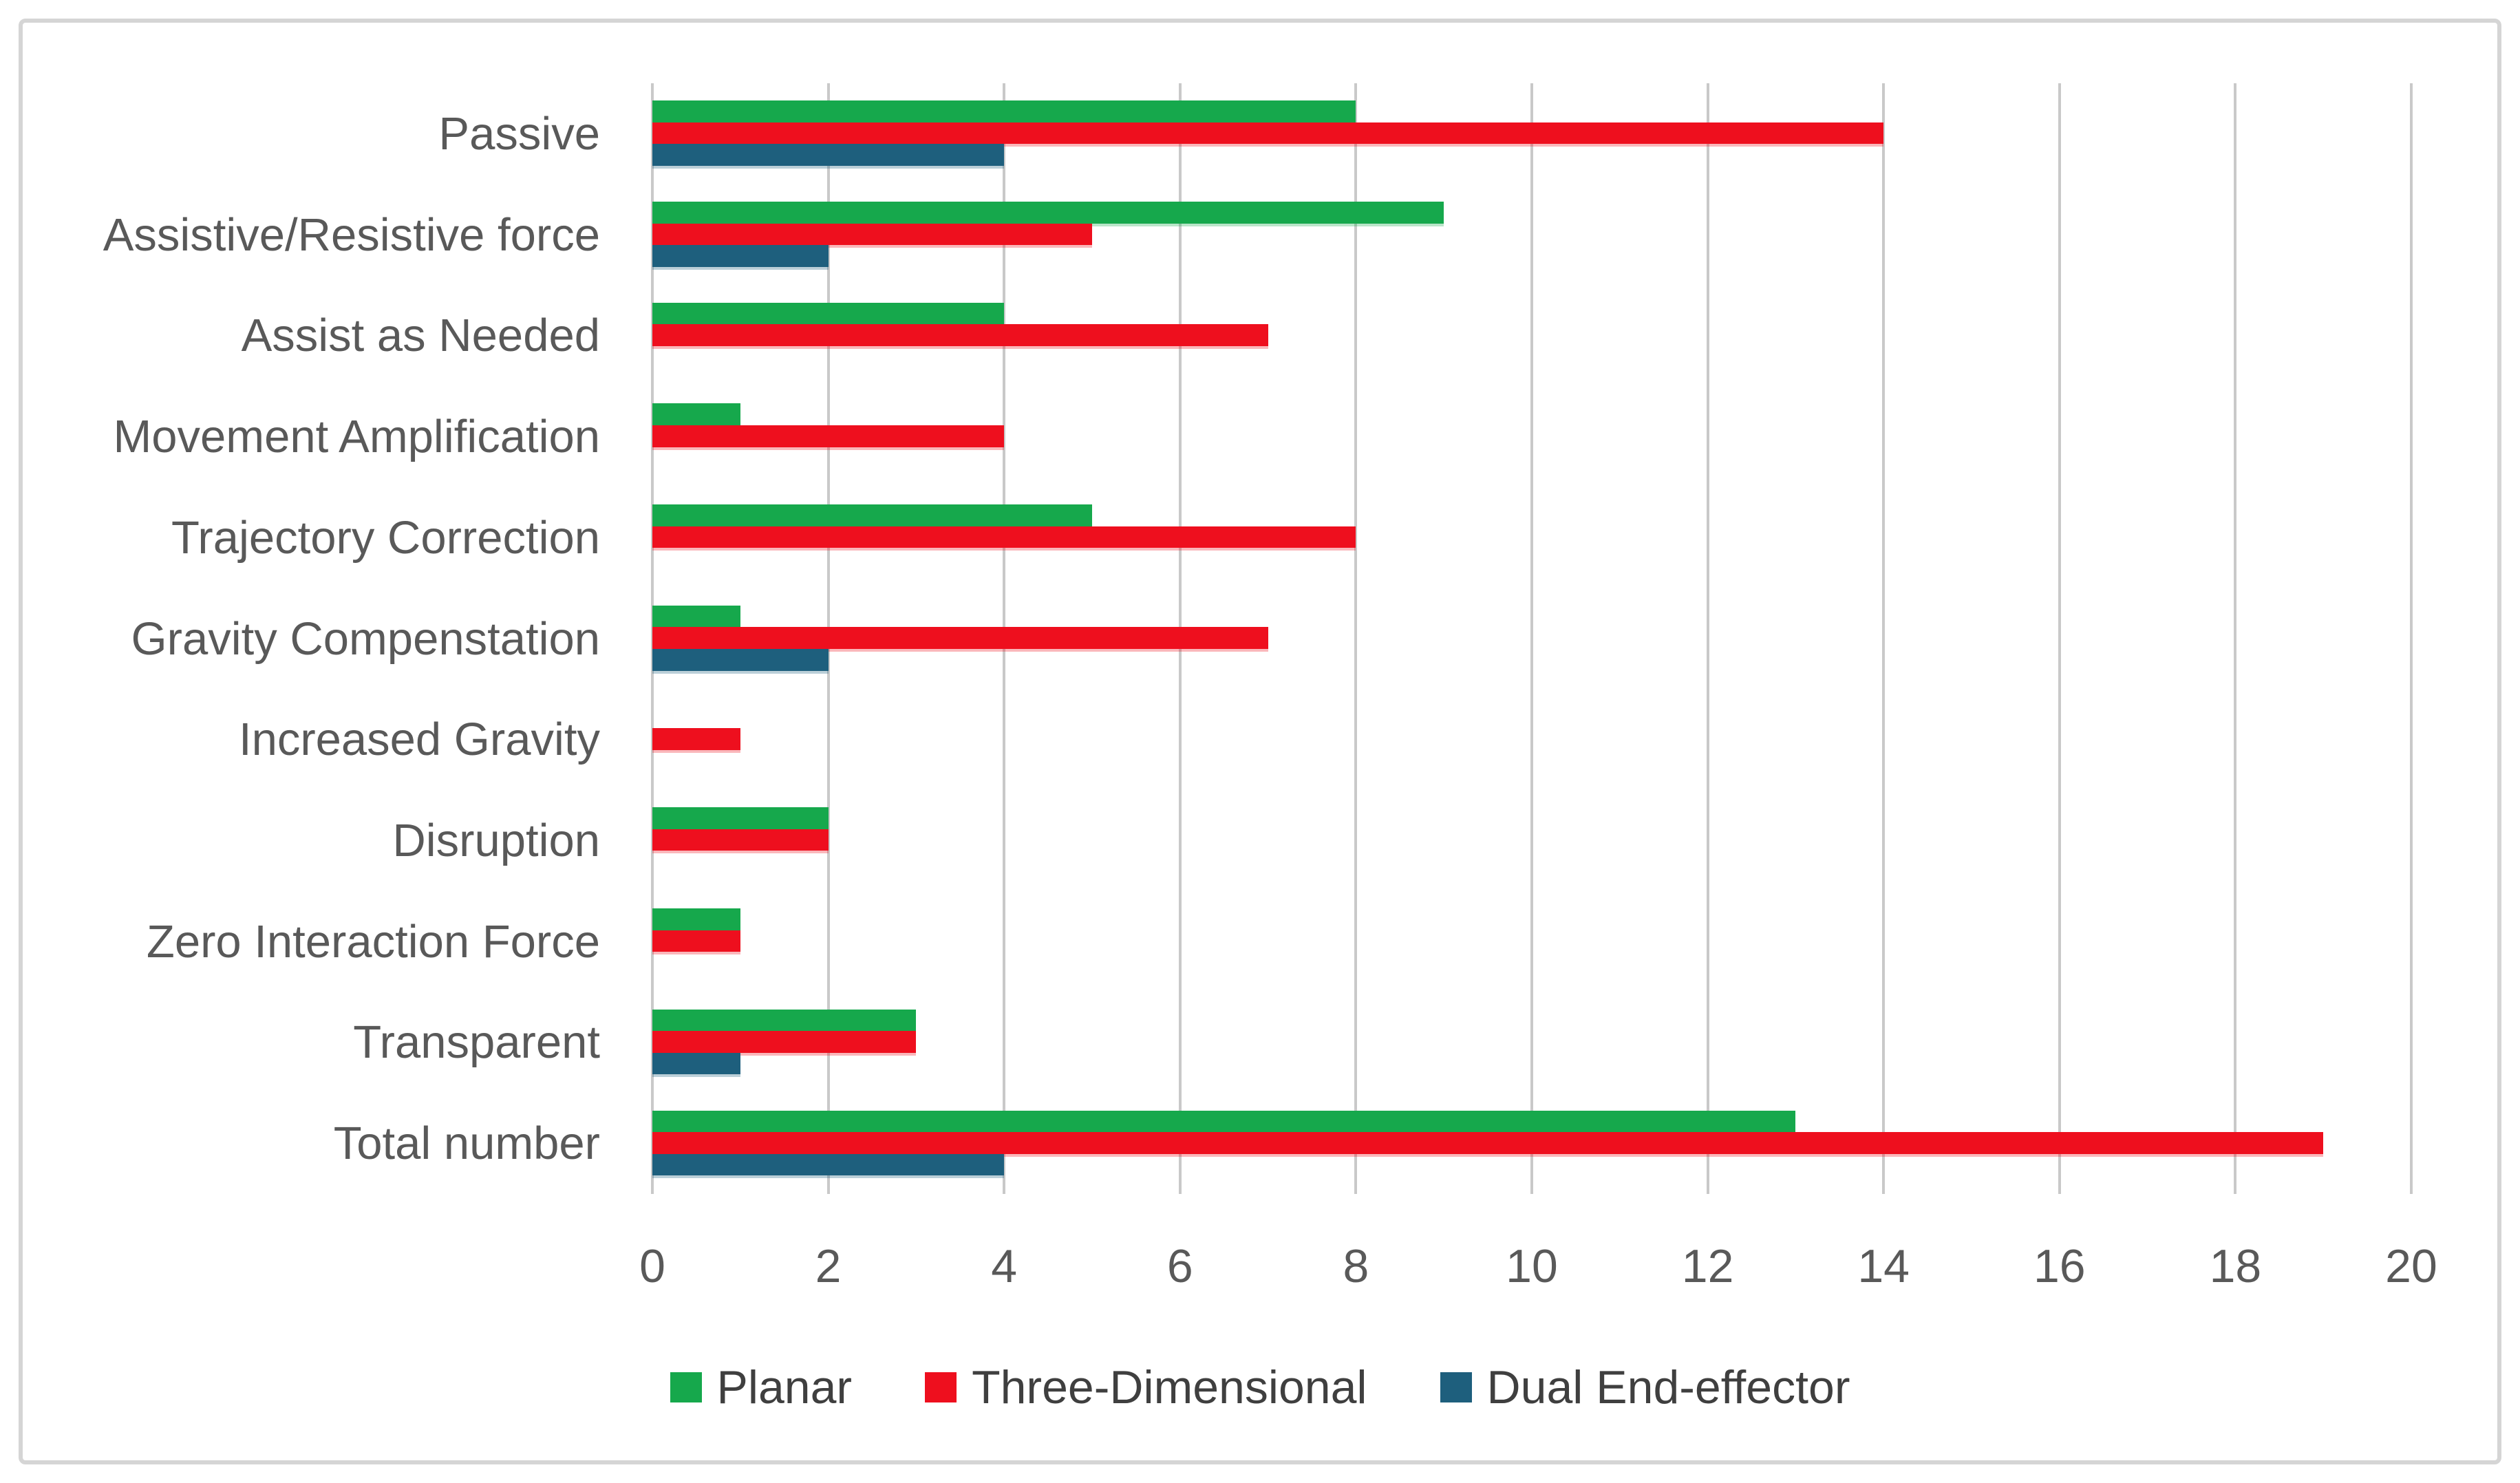 Image resolution: width=2520 pixels, height=1483 pixels. I want to click on x-axis-tick-labels: 0 2 4 6 8 10 12 14 16 18 20, so click(1538, 1269).